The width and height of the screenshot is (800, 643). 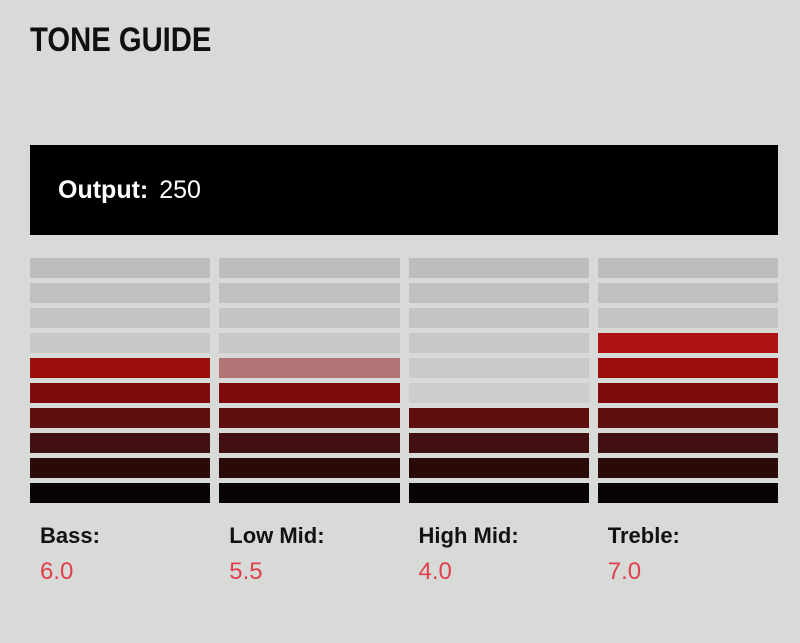 I want to click on channel-label: High Mid:, so click(x=468, y=535).